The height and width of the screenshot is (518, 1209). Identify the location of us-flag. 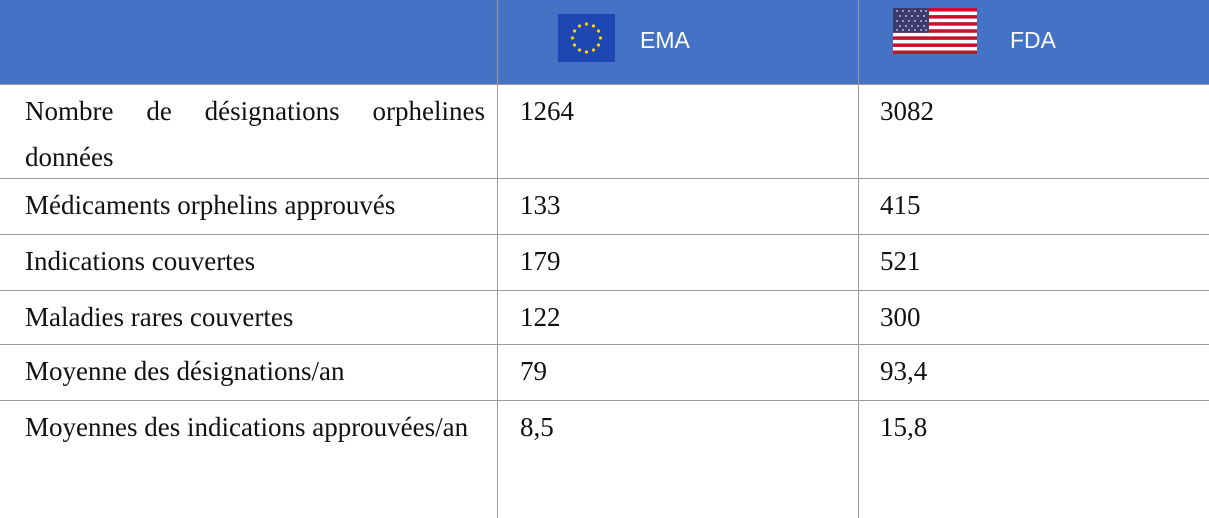
(935, 31).